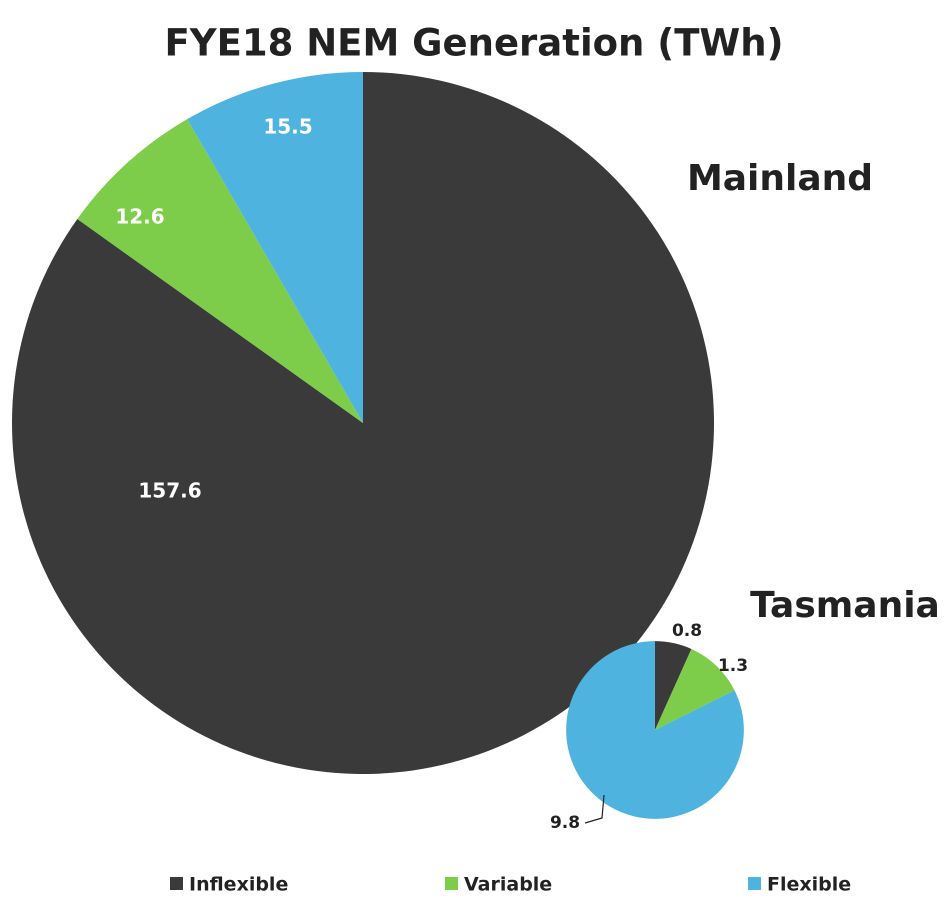  What do you see at coordinates (845, 605) in the screenshot?
I see `pie-name: Tasmania` at bounding box center [845, 605].